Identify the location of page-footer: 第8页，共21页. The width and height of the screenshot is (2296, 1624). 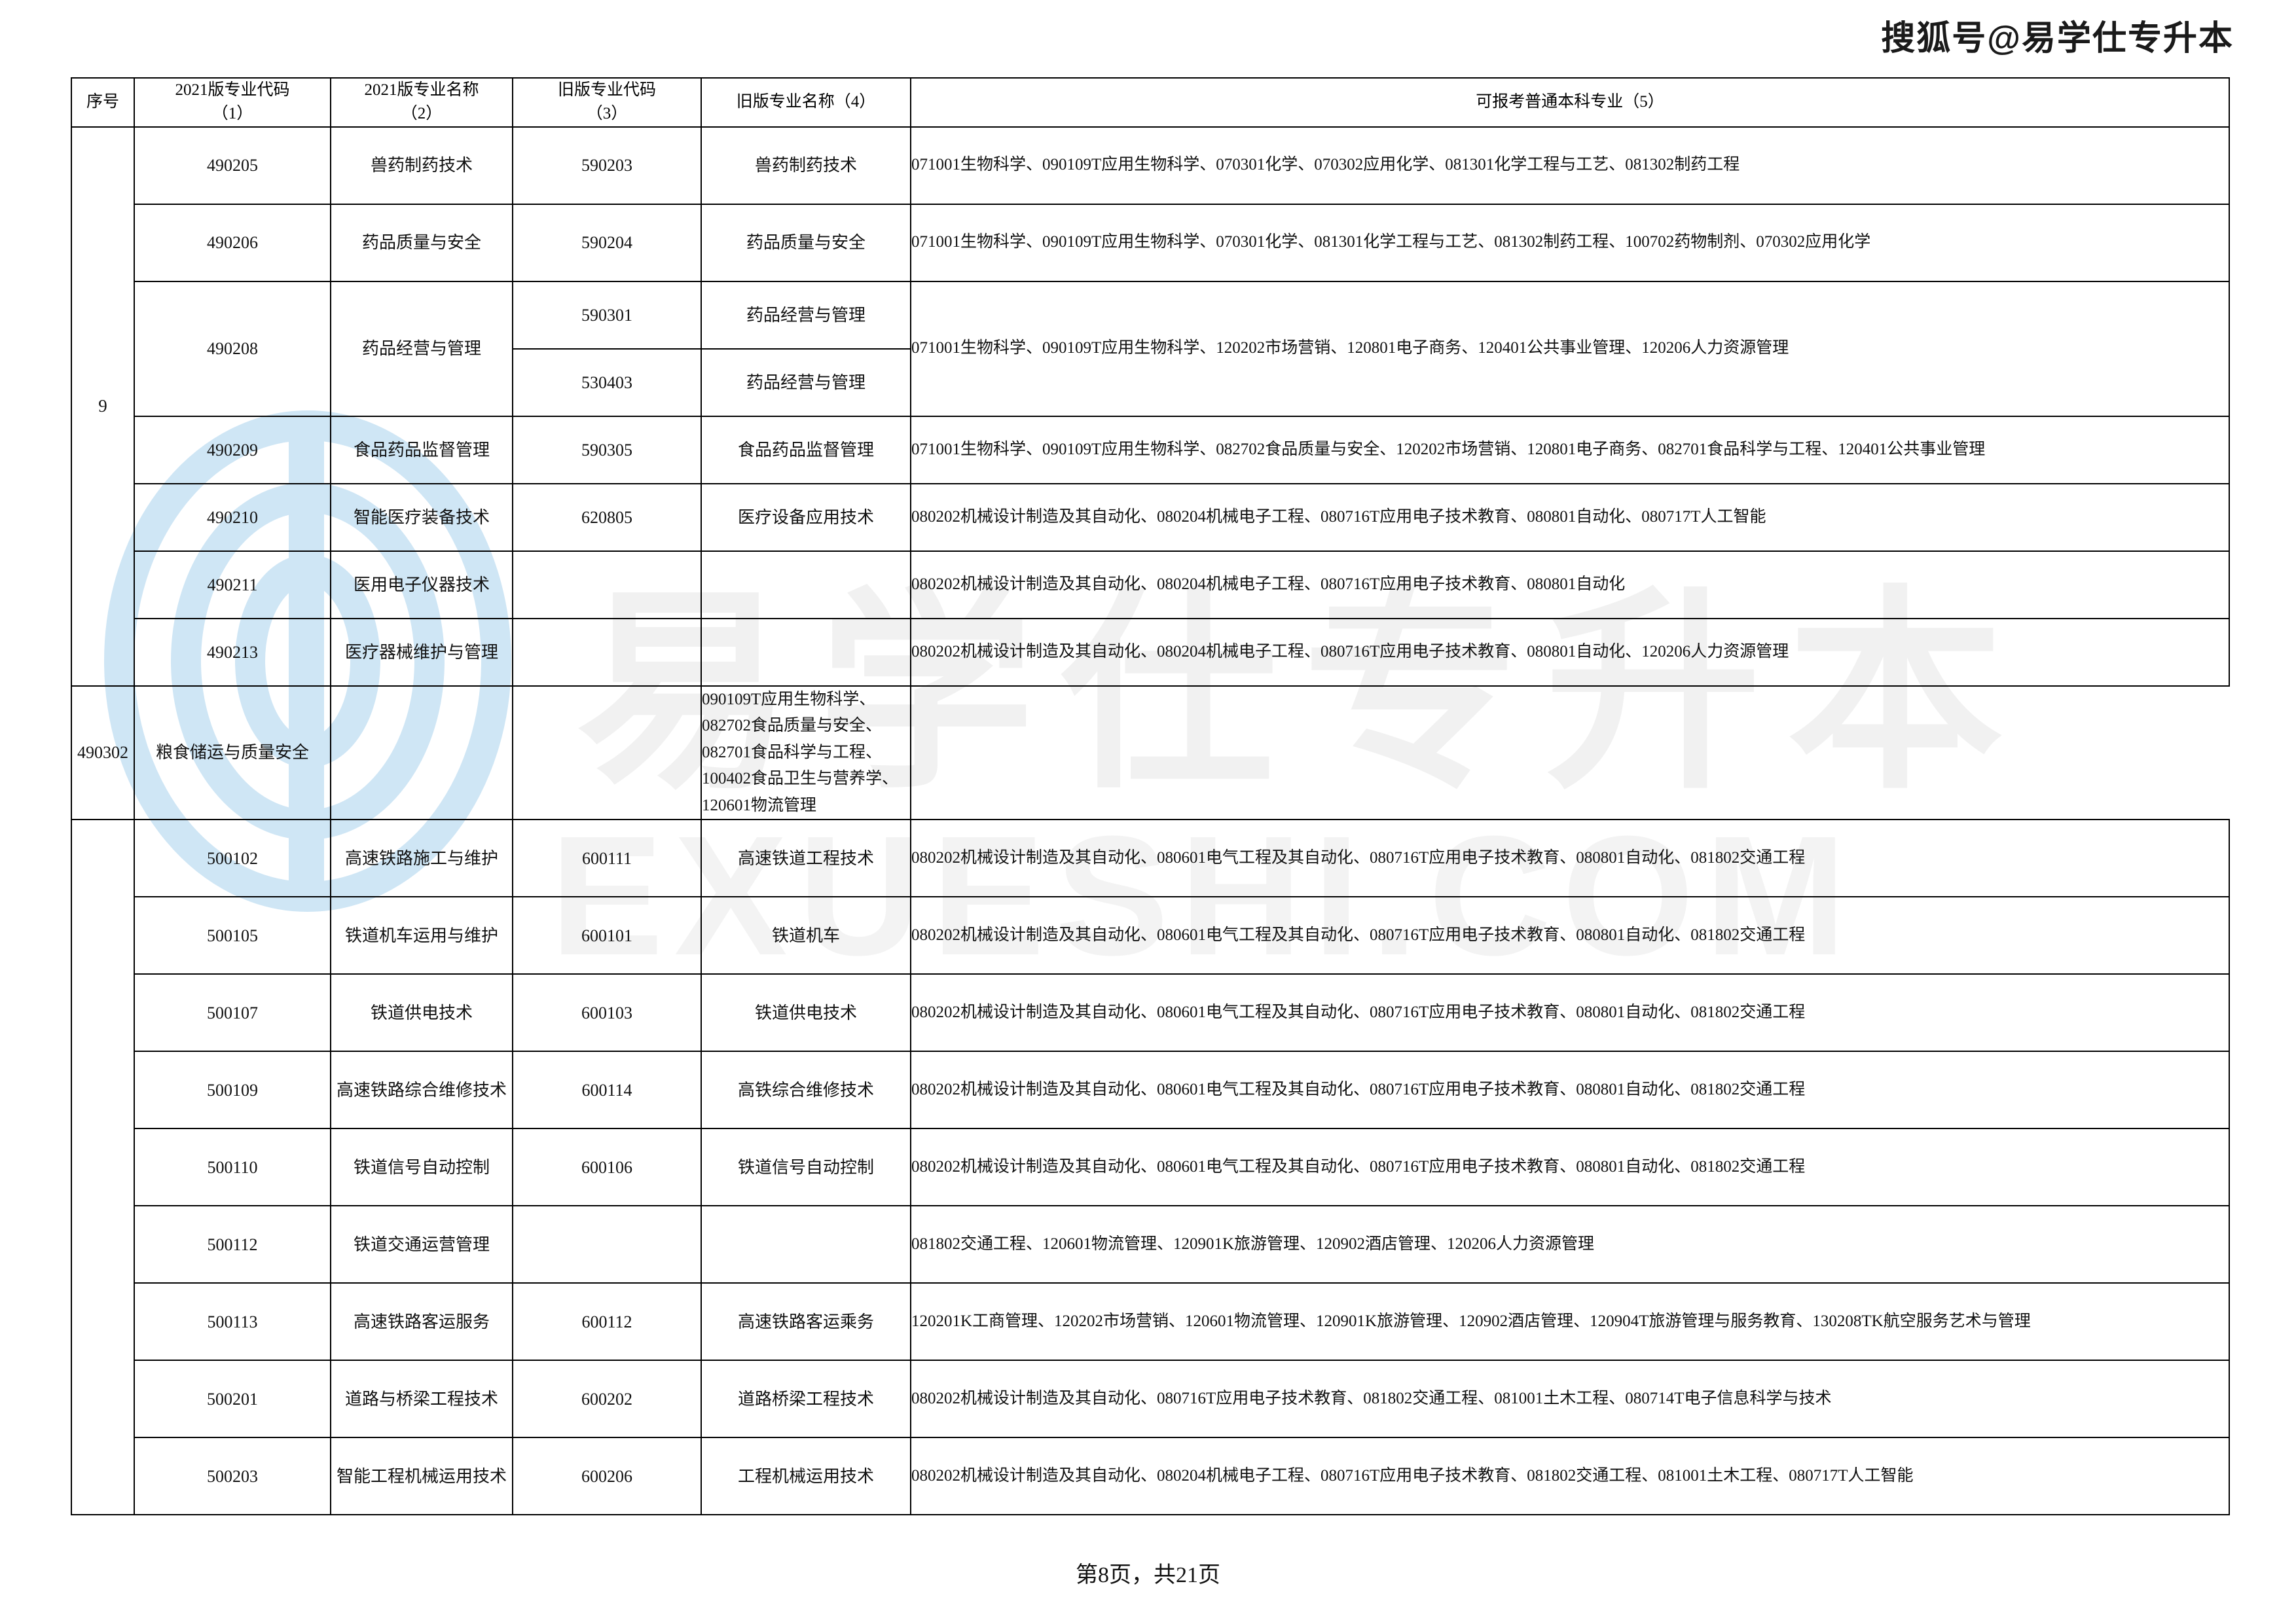
(1148, 1575).